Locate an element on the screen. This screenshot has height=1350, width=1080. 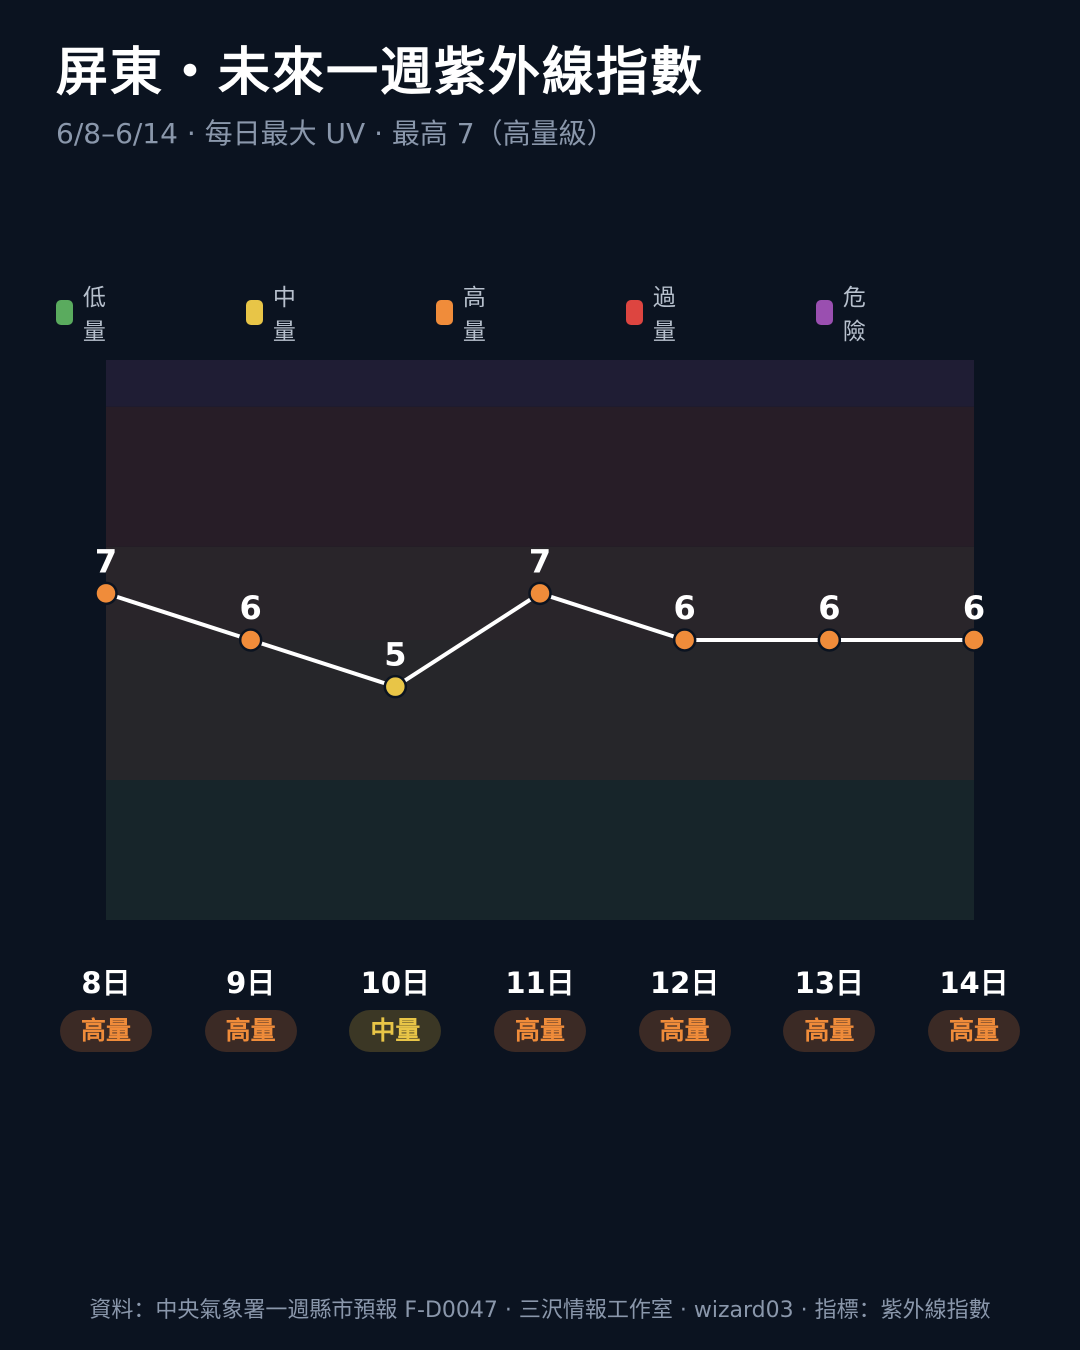
x-tick-label: 8日 is located at coordinates (106, 983).